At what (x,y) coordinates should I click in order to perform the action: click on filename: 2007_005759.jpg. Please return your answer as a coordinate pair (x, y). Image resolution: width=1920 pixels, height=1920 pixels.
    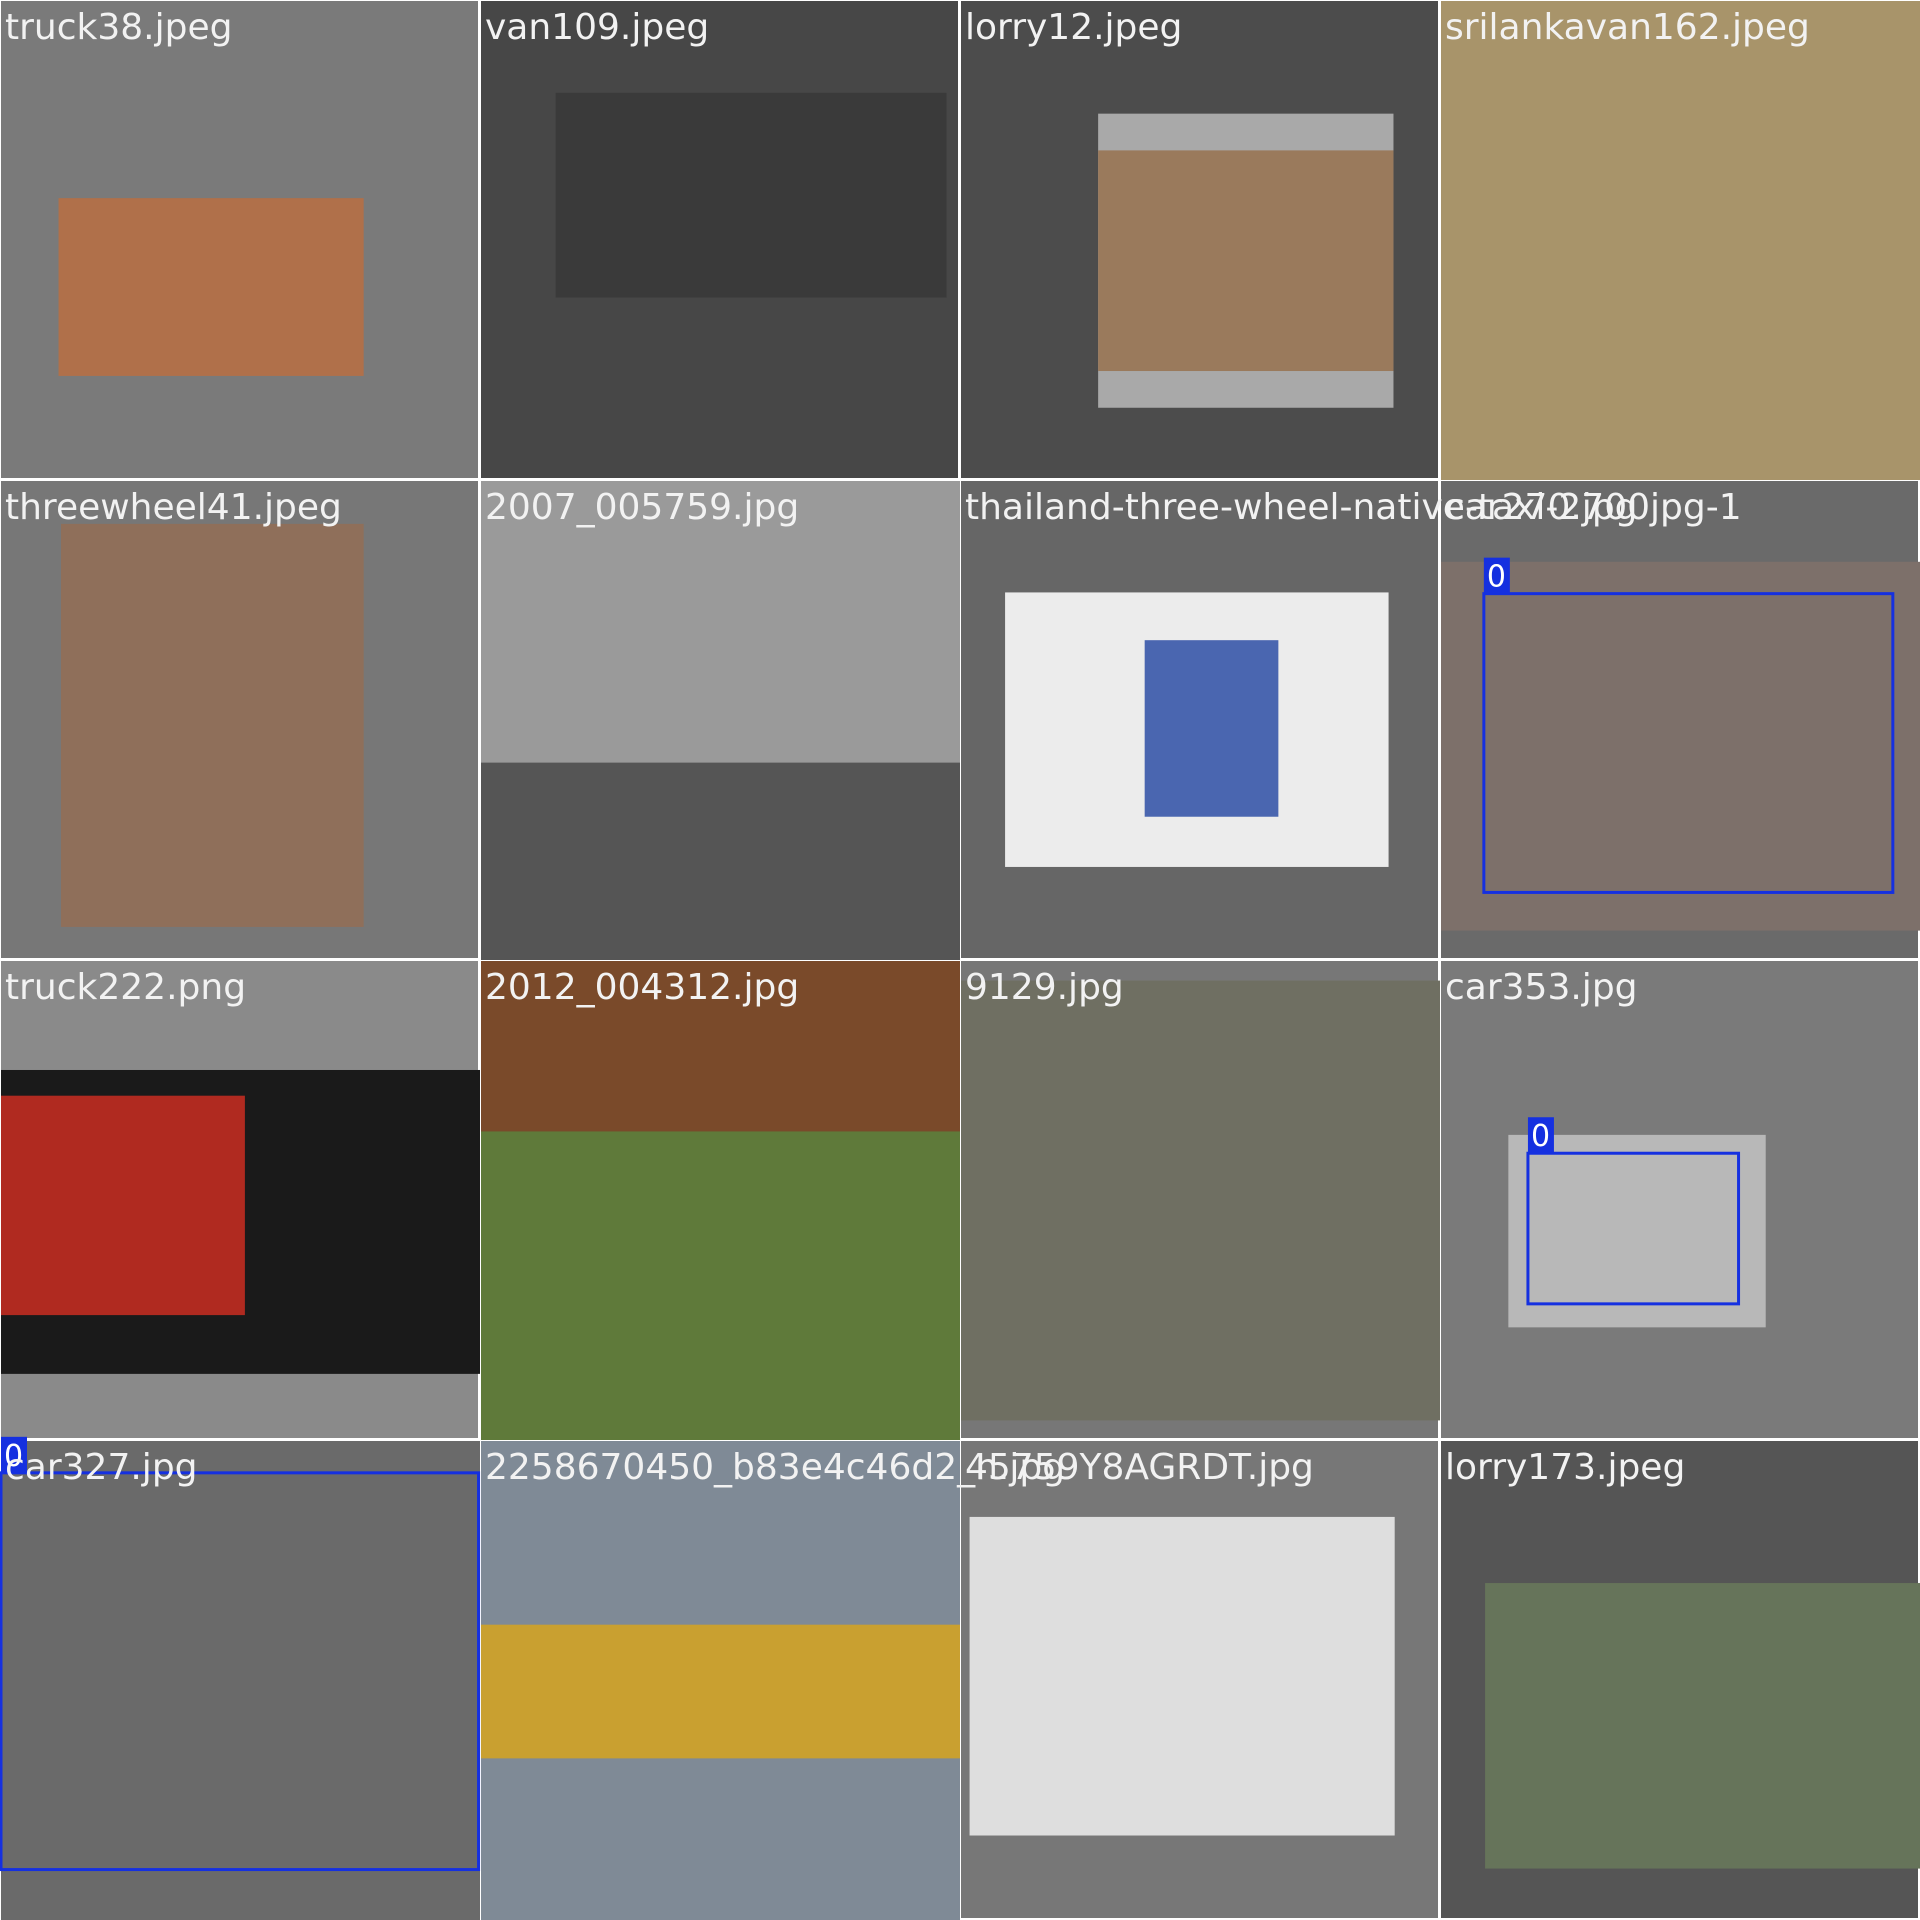
    Looking at the image, I should click on (642, 507).